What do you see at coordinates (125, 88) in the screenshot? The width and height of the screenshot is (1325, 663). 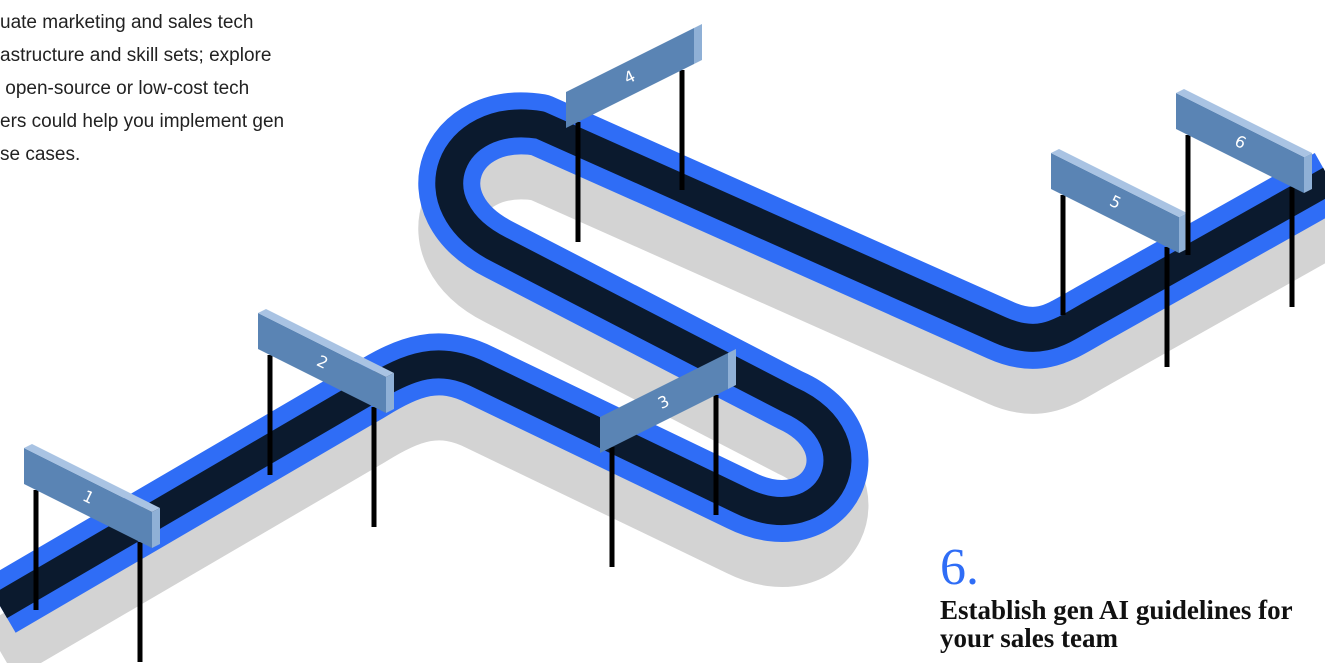 I see `intro-line: open-source or low-cost tech` at bounding box center [125, 88].